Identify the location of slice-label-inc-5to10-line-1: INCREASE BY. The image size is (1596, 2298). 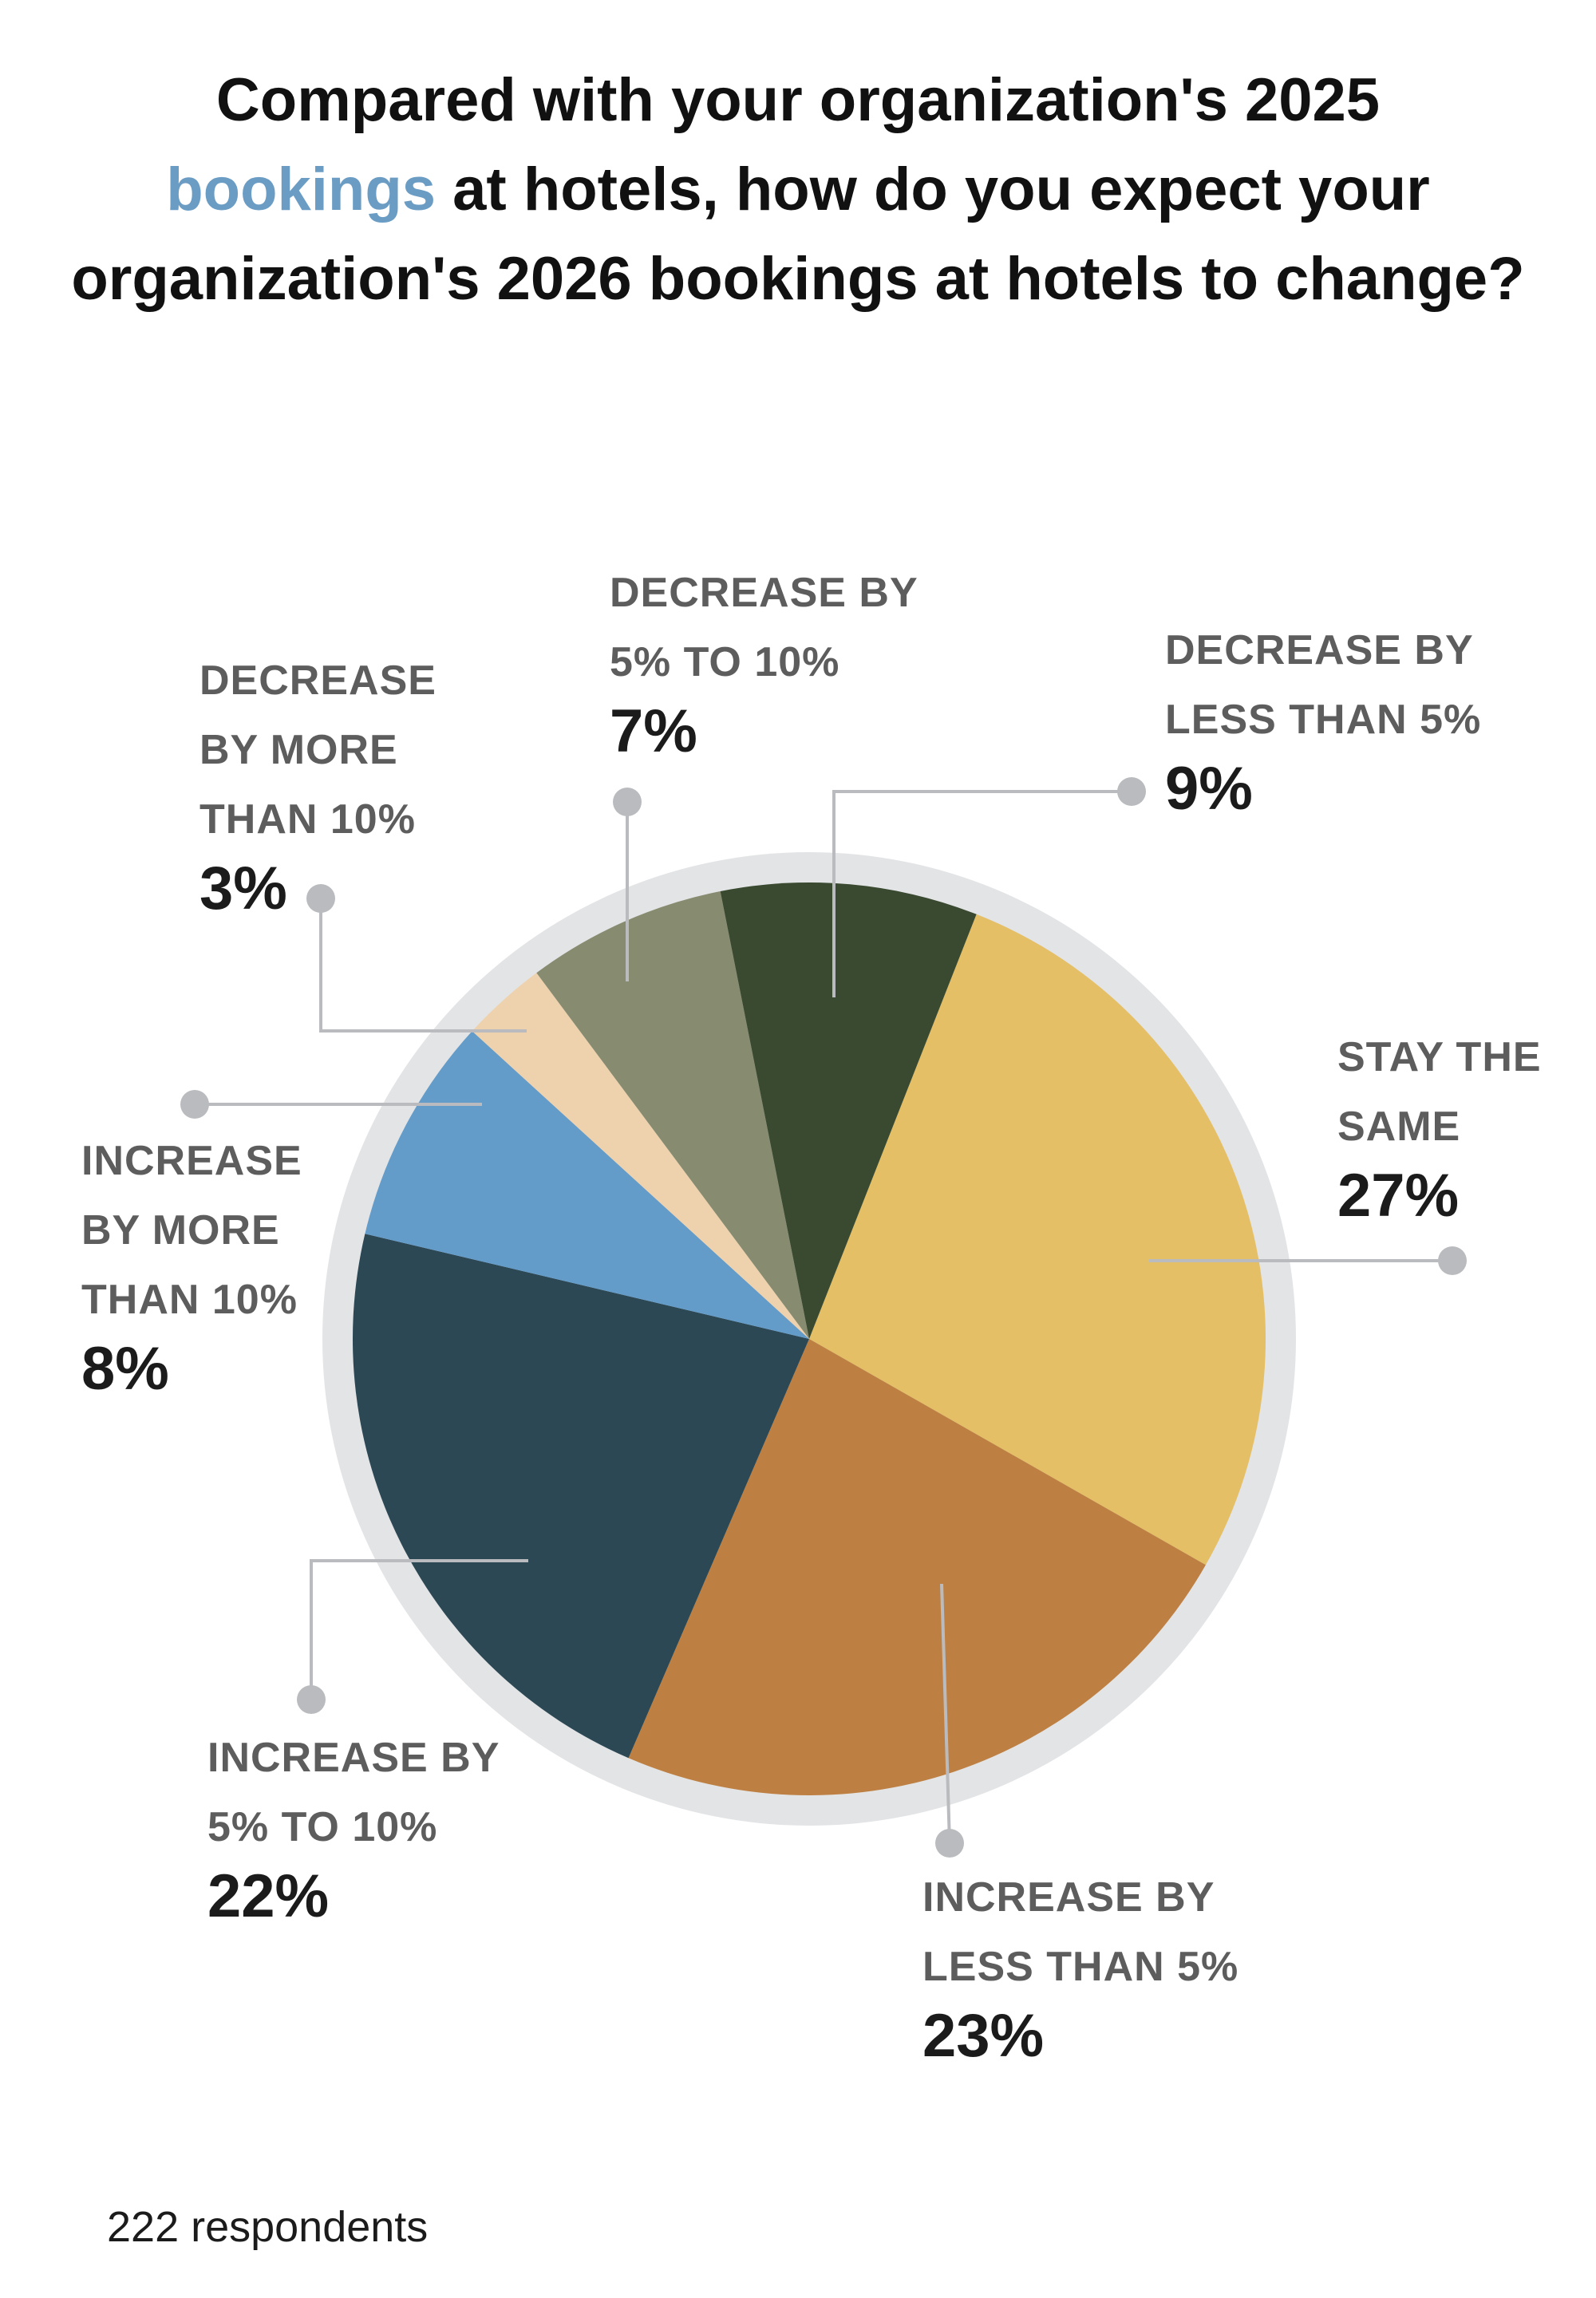
(353, 1758).